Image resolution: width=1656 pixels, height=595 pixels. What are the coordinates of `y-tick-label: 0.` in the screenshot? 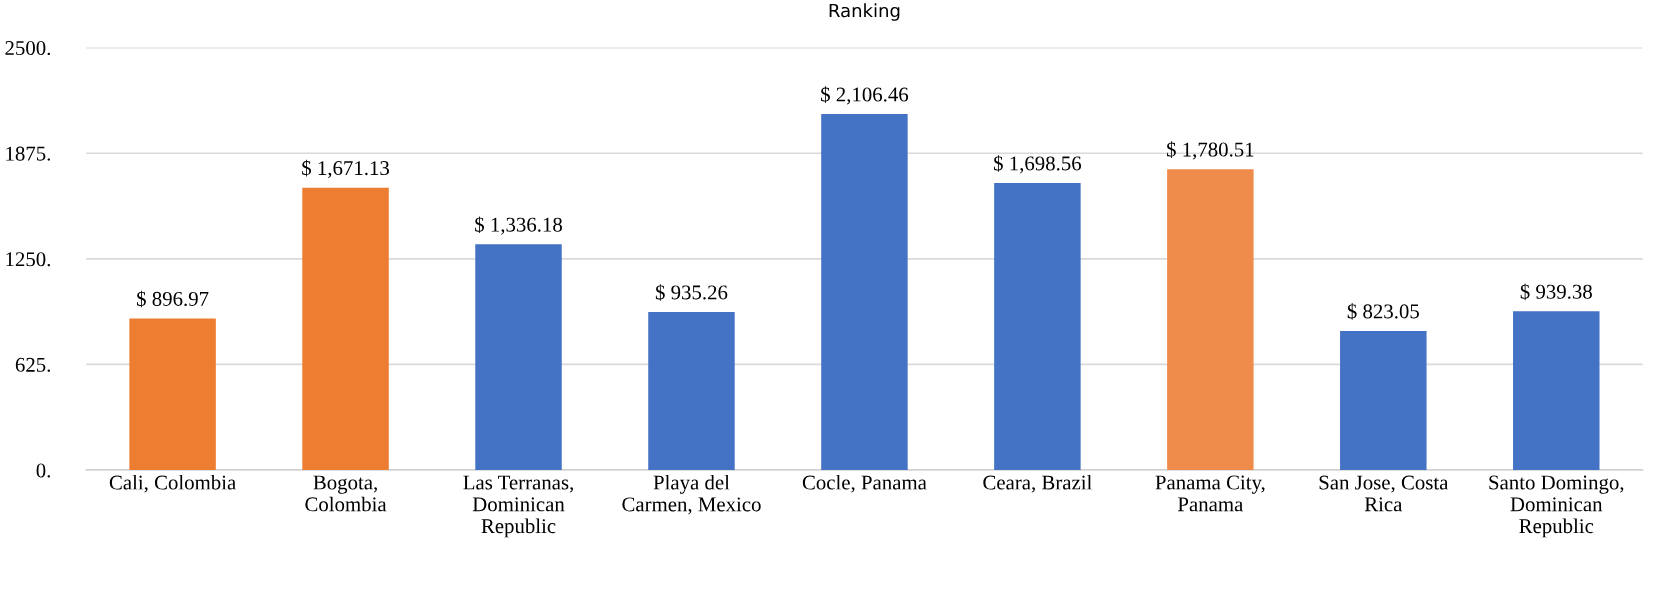 It's located at (43, 470).